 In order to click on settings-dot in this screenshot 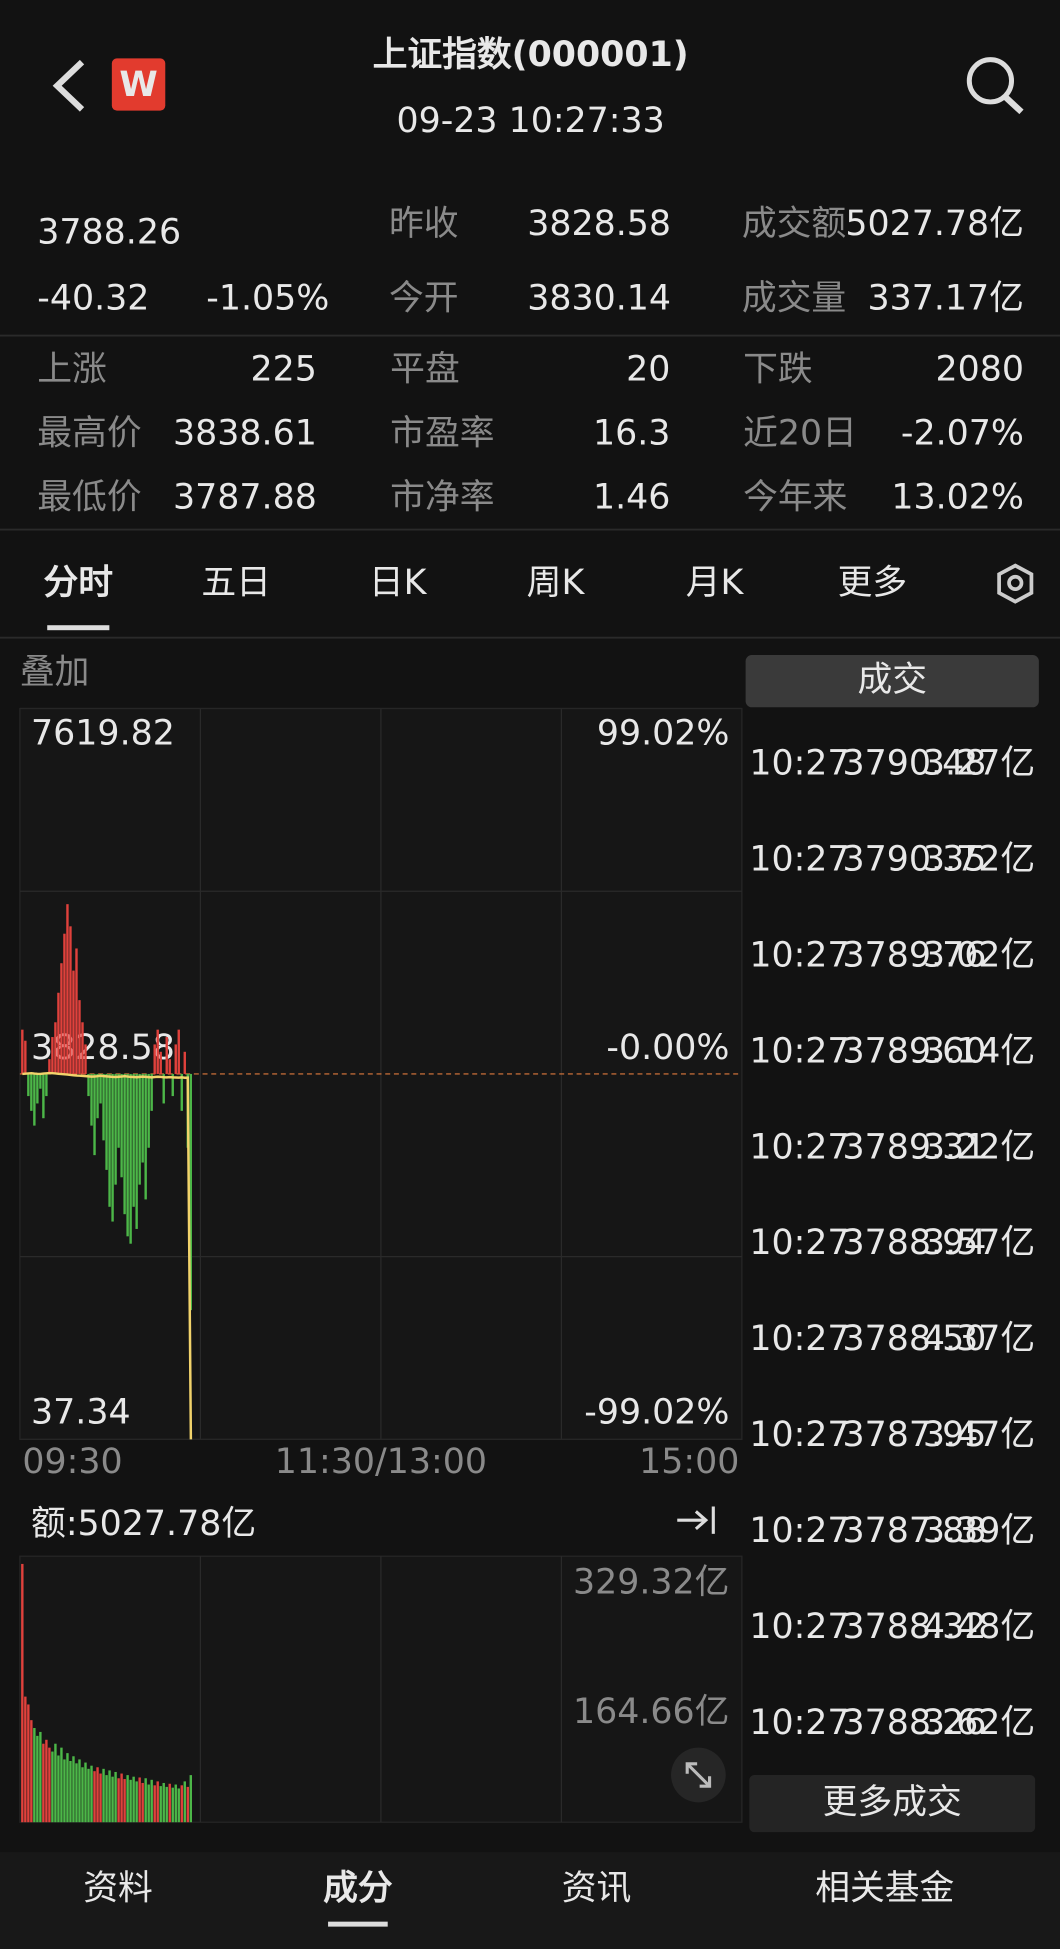, I will do `click(1015, 583)`.